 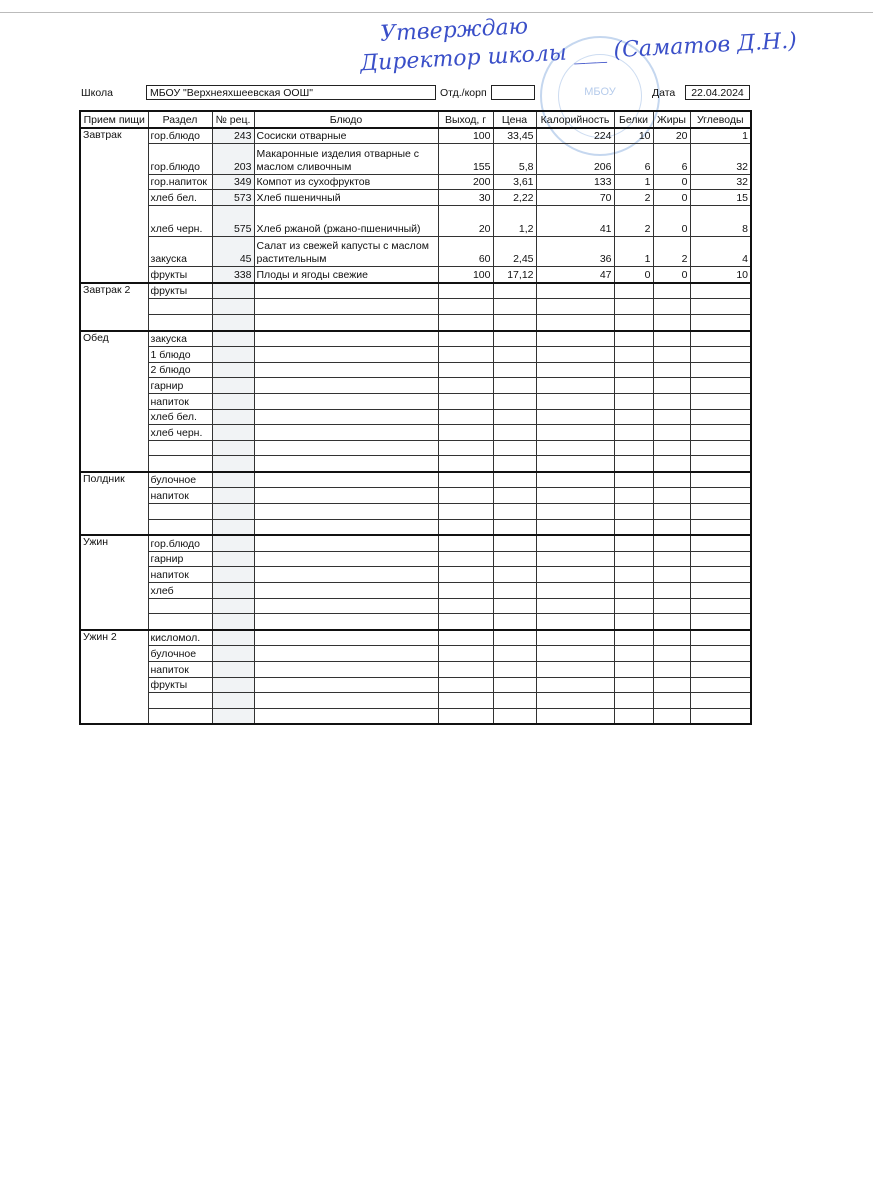 I want to click on carbs-cell: 10, so click(x=720, y=275).